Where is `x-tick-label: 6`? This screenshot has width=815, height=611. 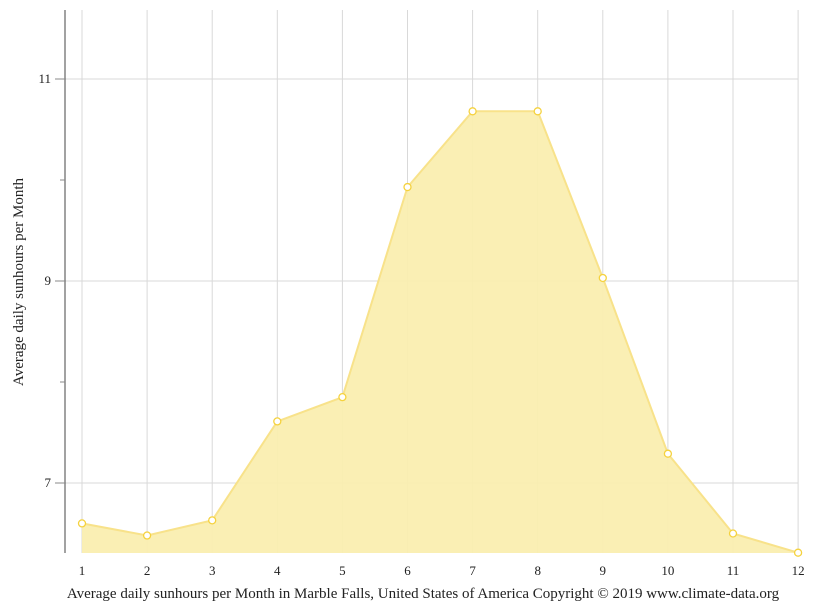 x-tick-label: 6 is located at coordinates (407, 570).